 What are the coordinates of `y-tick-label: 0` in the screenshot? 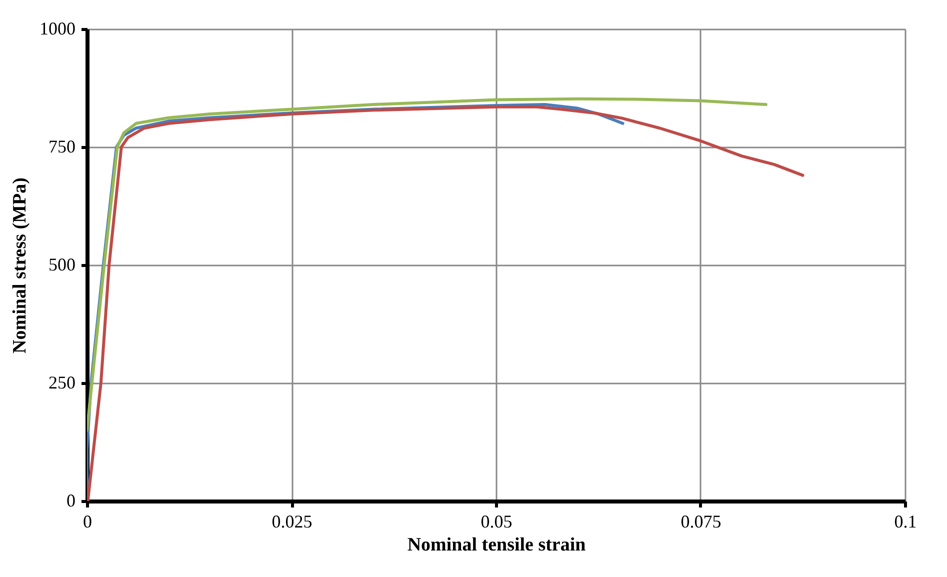 It's located at (71, 500).